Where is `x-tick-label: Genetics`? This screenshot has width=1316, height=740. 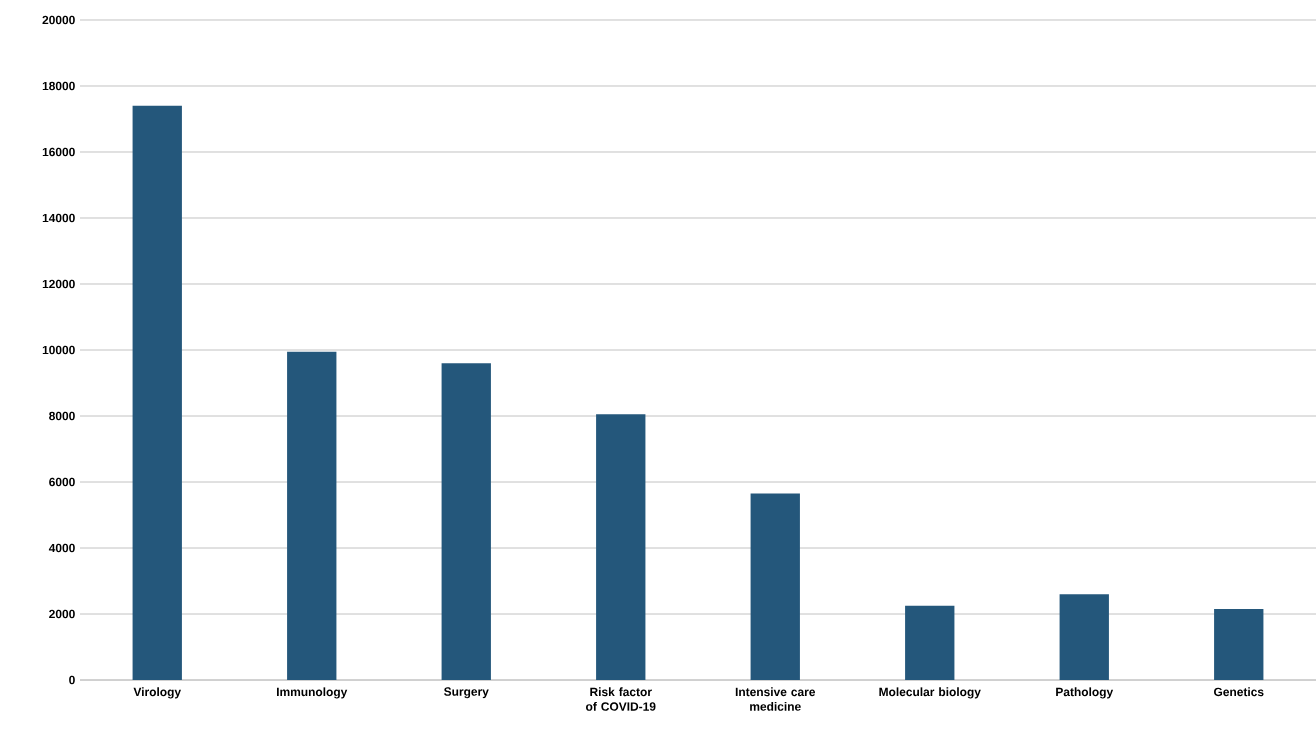
x-tick-label: Genetics is located at coordinates (1239, 692).